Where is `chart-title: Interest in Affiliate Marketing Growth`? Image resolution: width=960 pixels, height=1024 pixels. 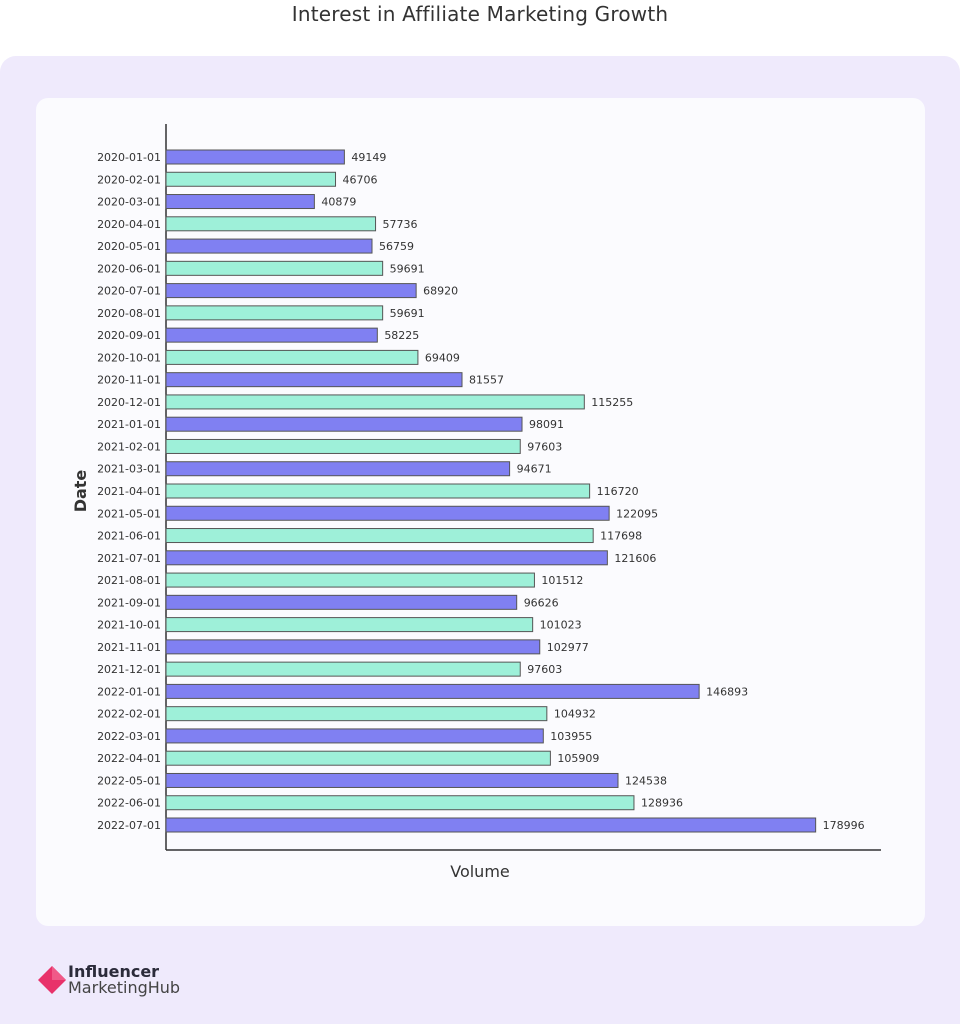 chart-title: Interest in Affiliate Marketing Growth is located at coordinates (480, 14).